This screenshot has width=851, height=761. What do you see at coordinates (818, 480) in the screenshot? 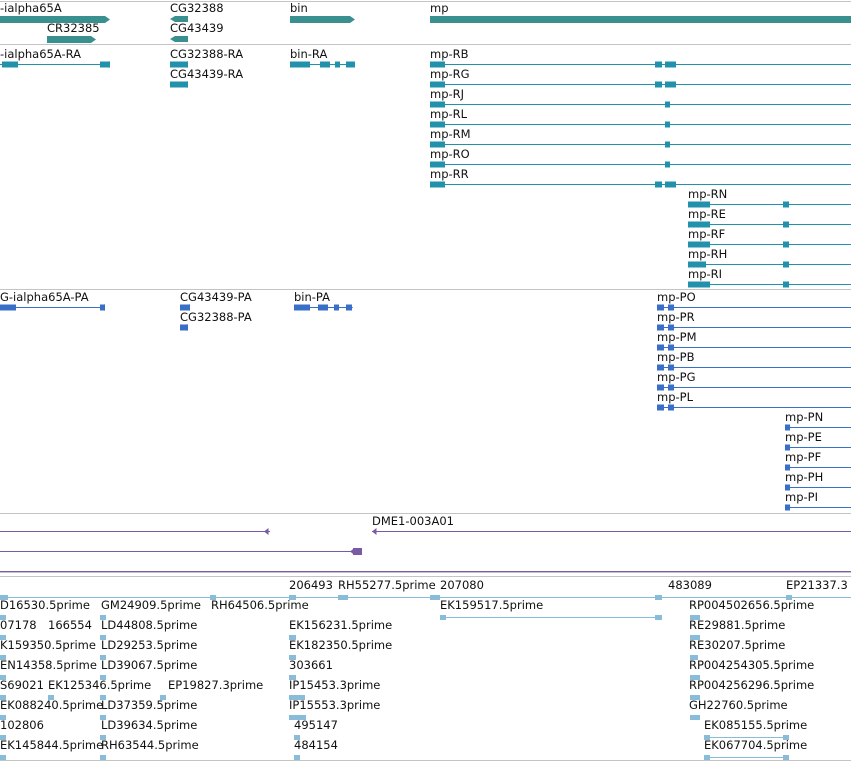
I see `feature-mp-ph: mp-PH` at bounding box center [818, 480].